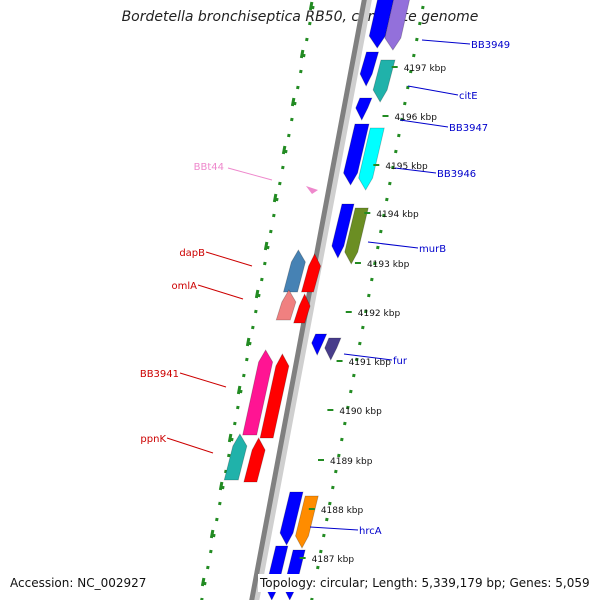  I want to click on bbt44-rna-marker, so click(312, 190).